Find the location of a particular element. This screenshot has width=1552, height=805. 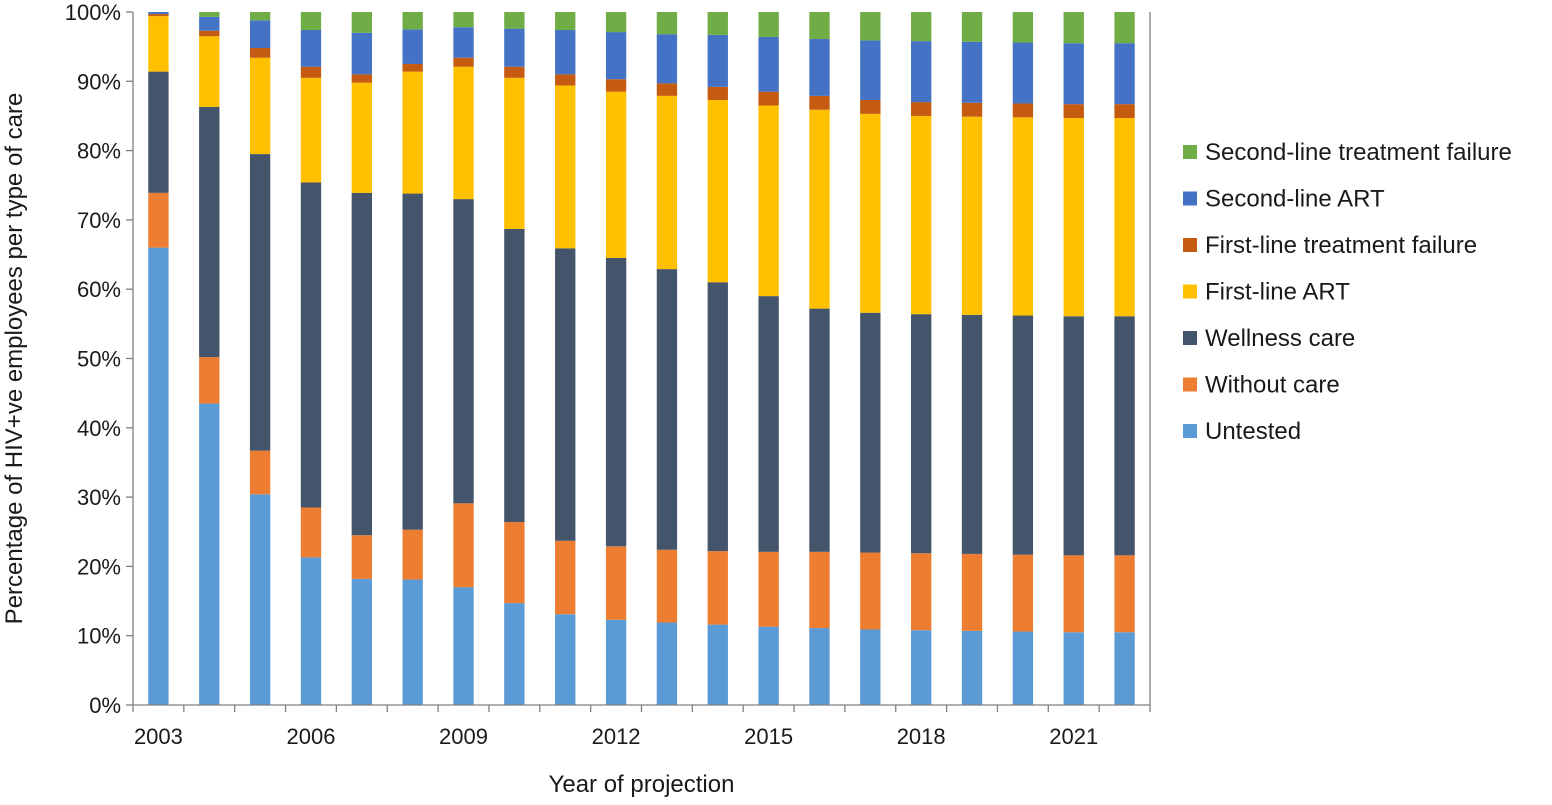

bar-segment-without-care-2005 is located at coordinates (260, 472).